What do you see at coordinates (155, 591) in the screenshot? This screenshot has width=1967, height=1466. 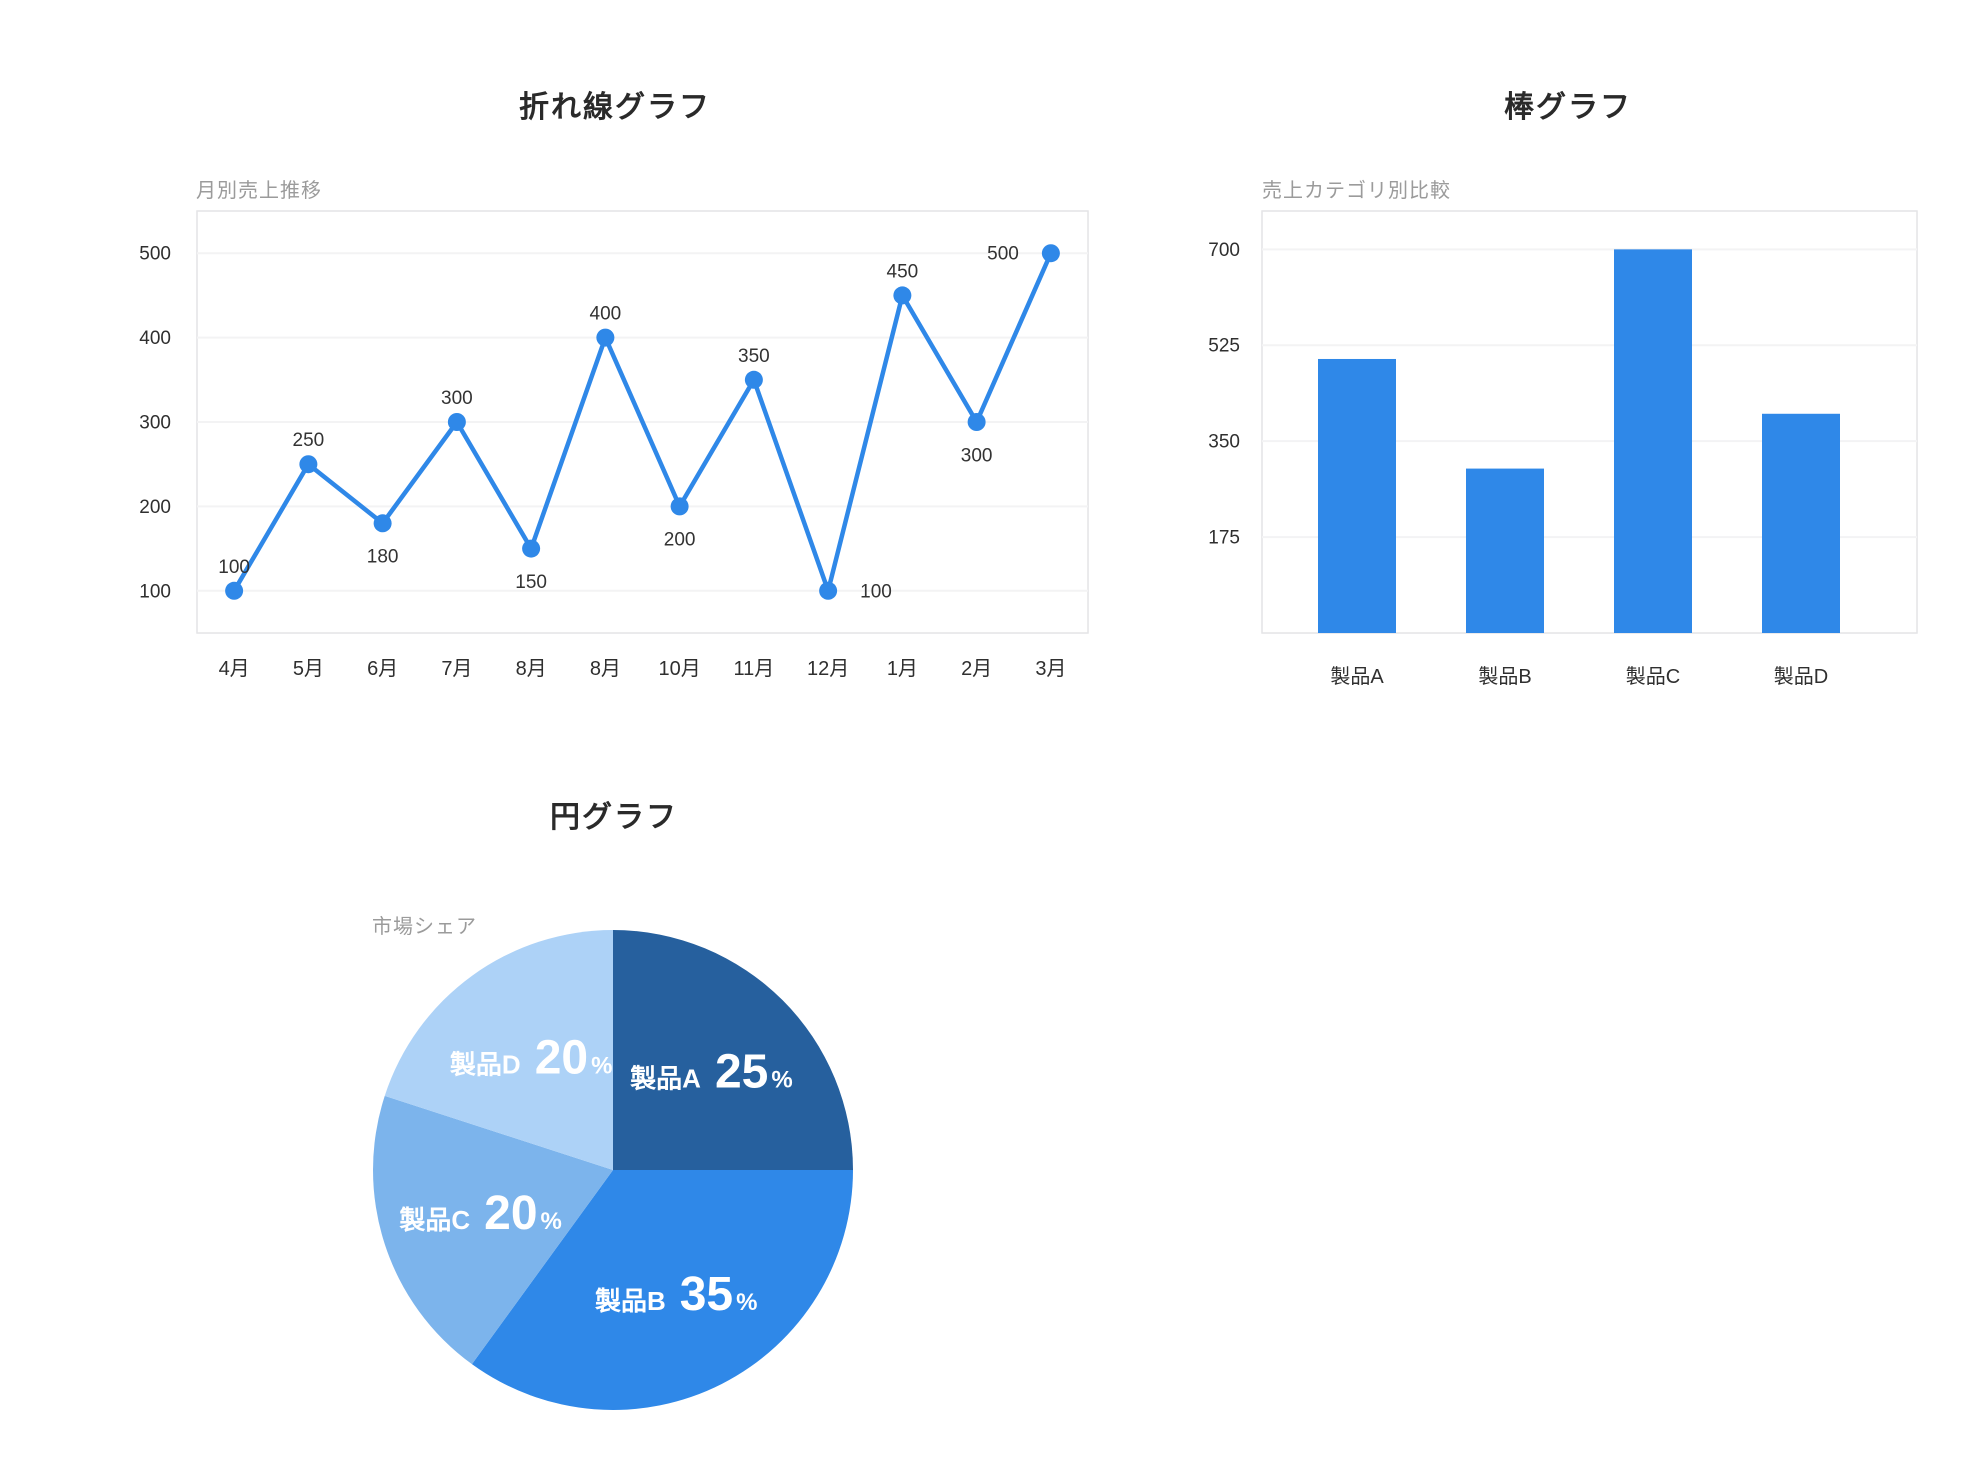 I see `y-axis-tick-label: 100` at bounding box center [155, 591].